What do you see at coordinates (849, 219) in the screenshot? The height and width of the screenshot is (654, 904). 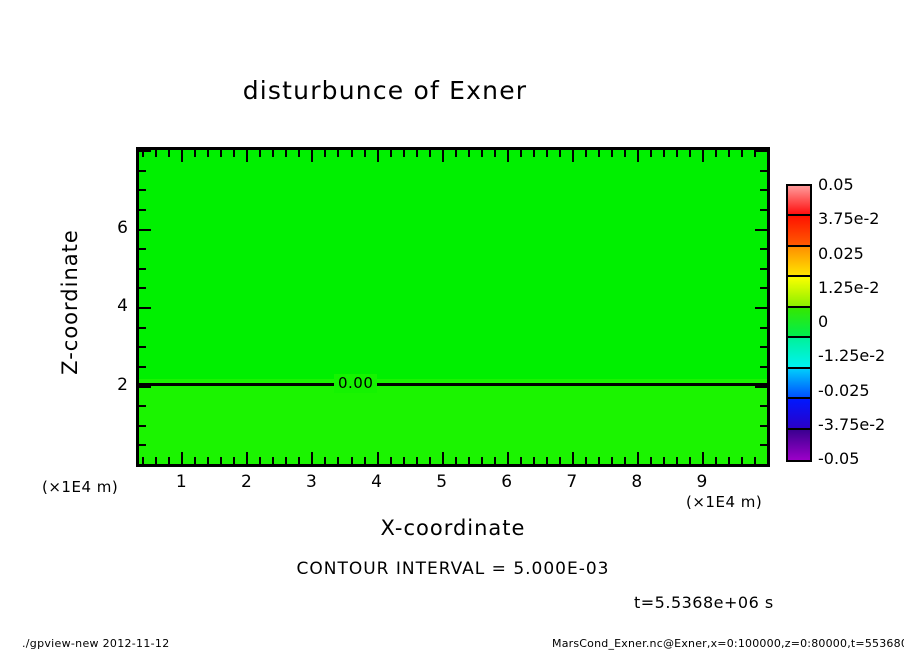 I see `colorbar-tick-label: 3.75e-2` at bounding box center [849, 219].